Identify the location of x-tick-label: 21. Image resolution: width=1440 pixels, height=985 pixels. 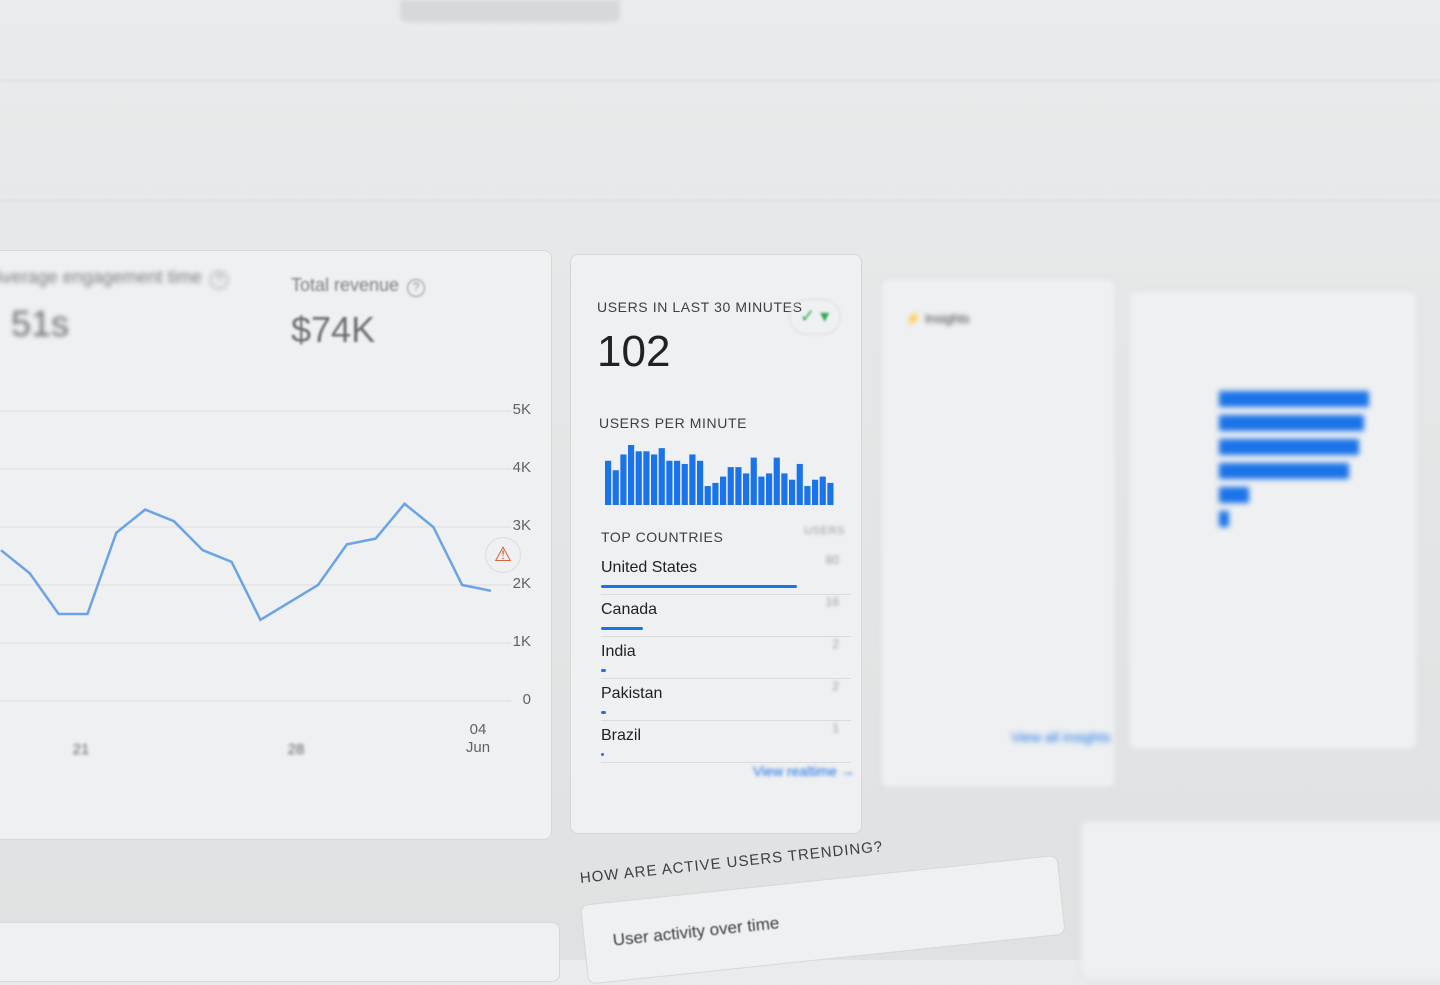
(81, 750).